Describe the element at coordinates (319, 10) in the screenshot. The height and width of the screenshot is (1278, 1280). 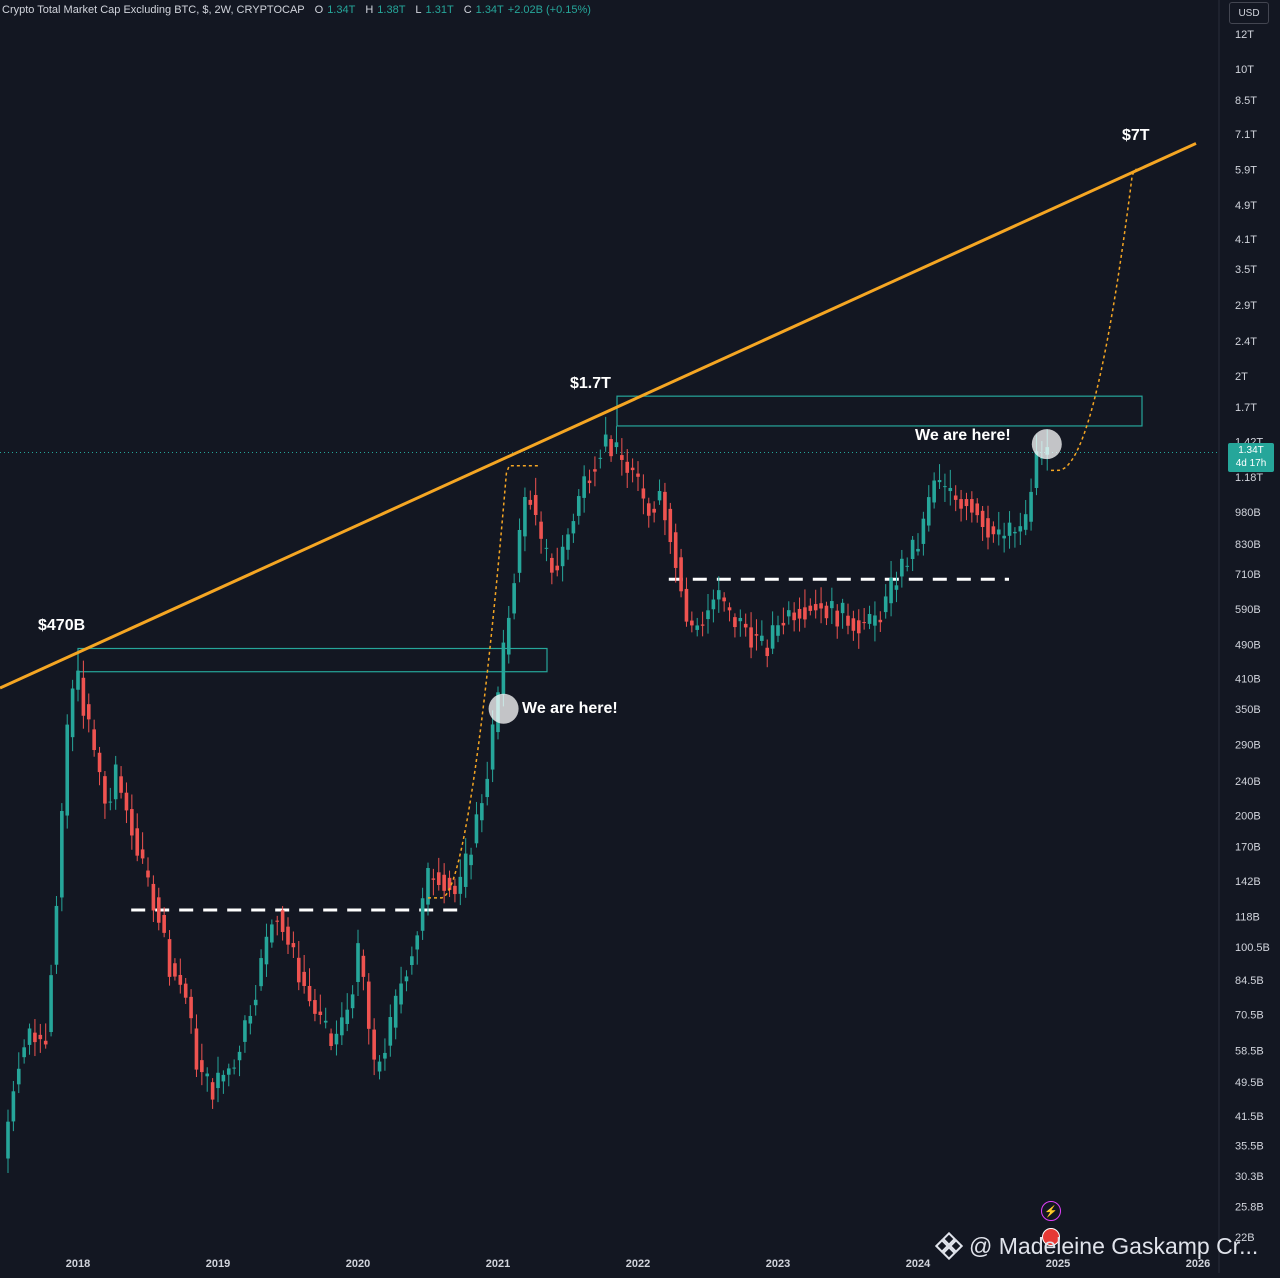
I see `open-label: O` at that location.